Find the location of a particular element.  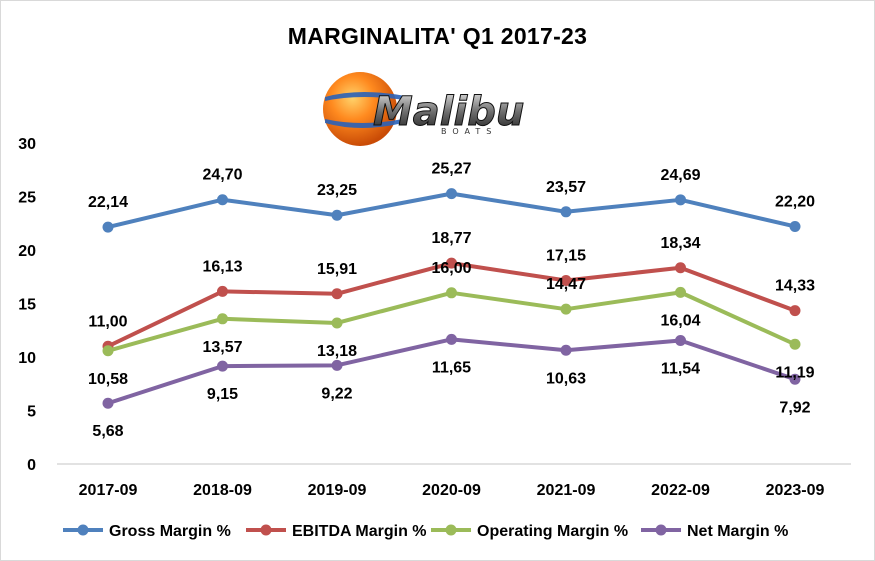

legend-item: Net Margin % is located at coordinates (714, 531).